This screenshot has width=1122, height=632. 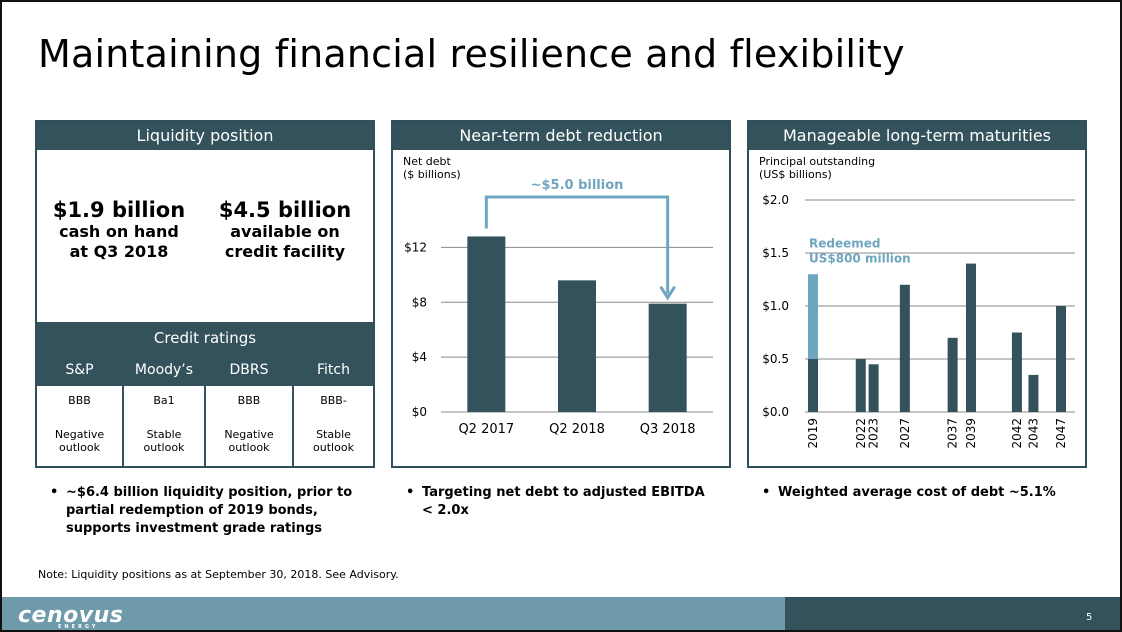 What do you see at coordinates (775, 253) in the screenshot?
I see `y-tick-label: $1.5` at bounding box center [775, 253].